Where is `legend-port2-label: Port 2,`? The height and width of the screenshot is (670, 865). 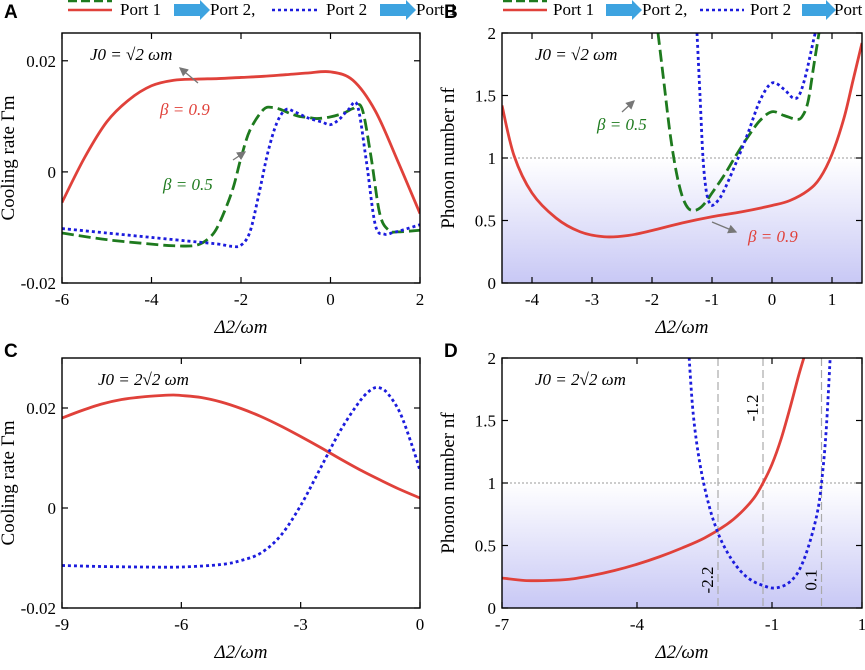 legend-port2-label: Port 2, is located at coordinates (232, 9).